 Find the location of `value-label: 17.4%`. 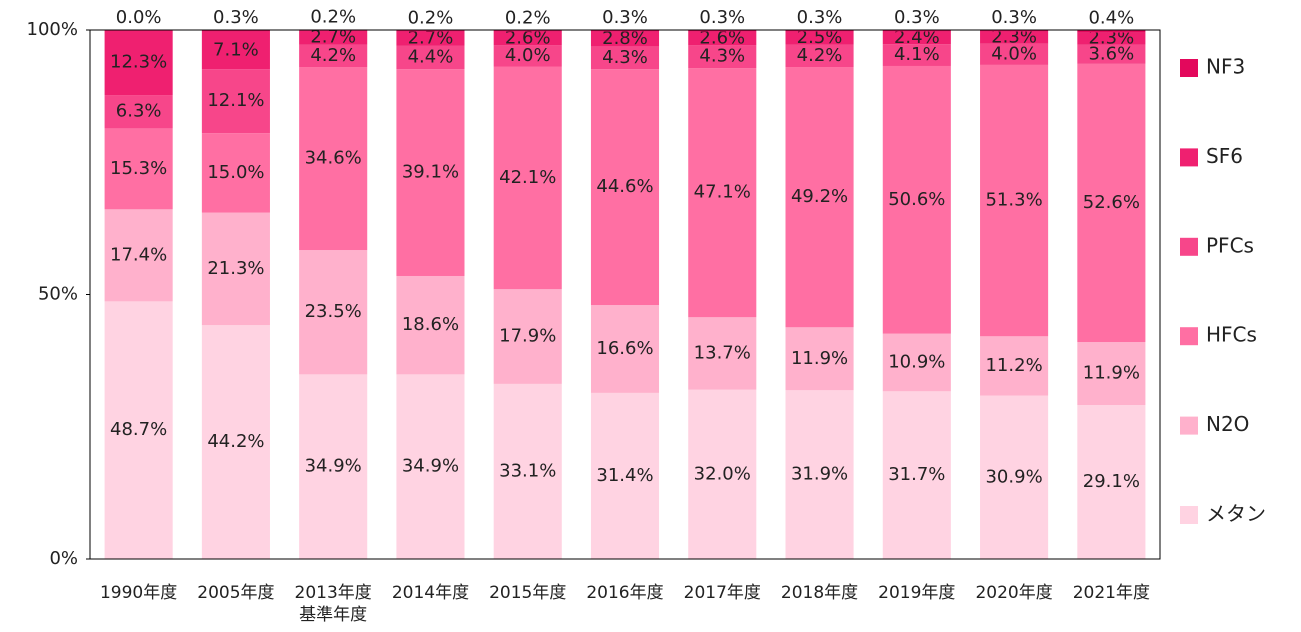

value-label: 17.4% is located at coordinates (138, 254).